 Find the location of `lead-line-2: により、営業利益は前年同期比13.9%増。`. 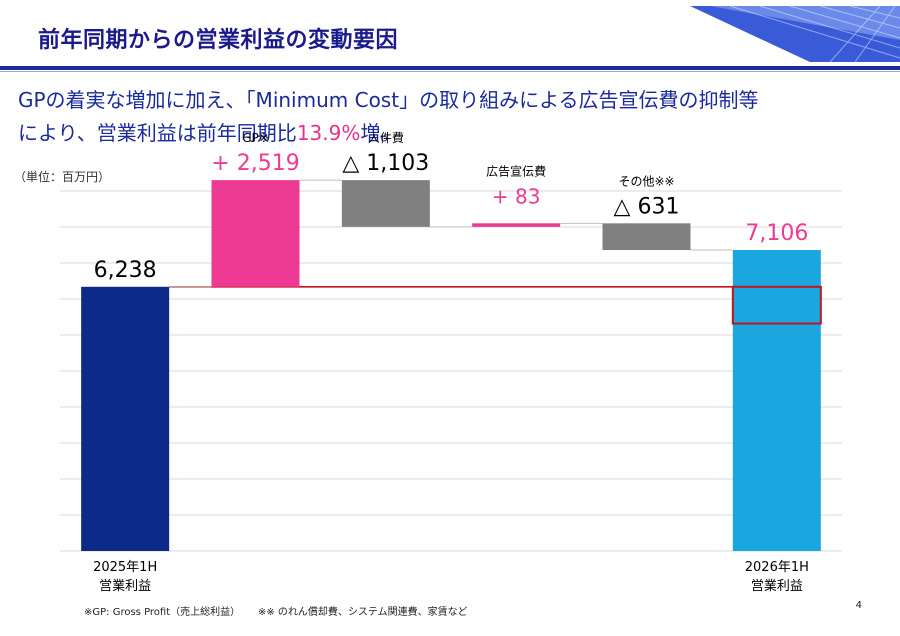

lead-line-2: により、営業利益は前年同期比13.9%増。 is located at coordinates (453, 133).